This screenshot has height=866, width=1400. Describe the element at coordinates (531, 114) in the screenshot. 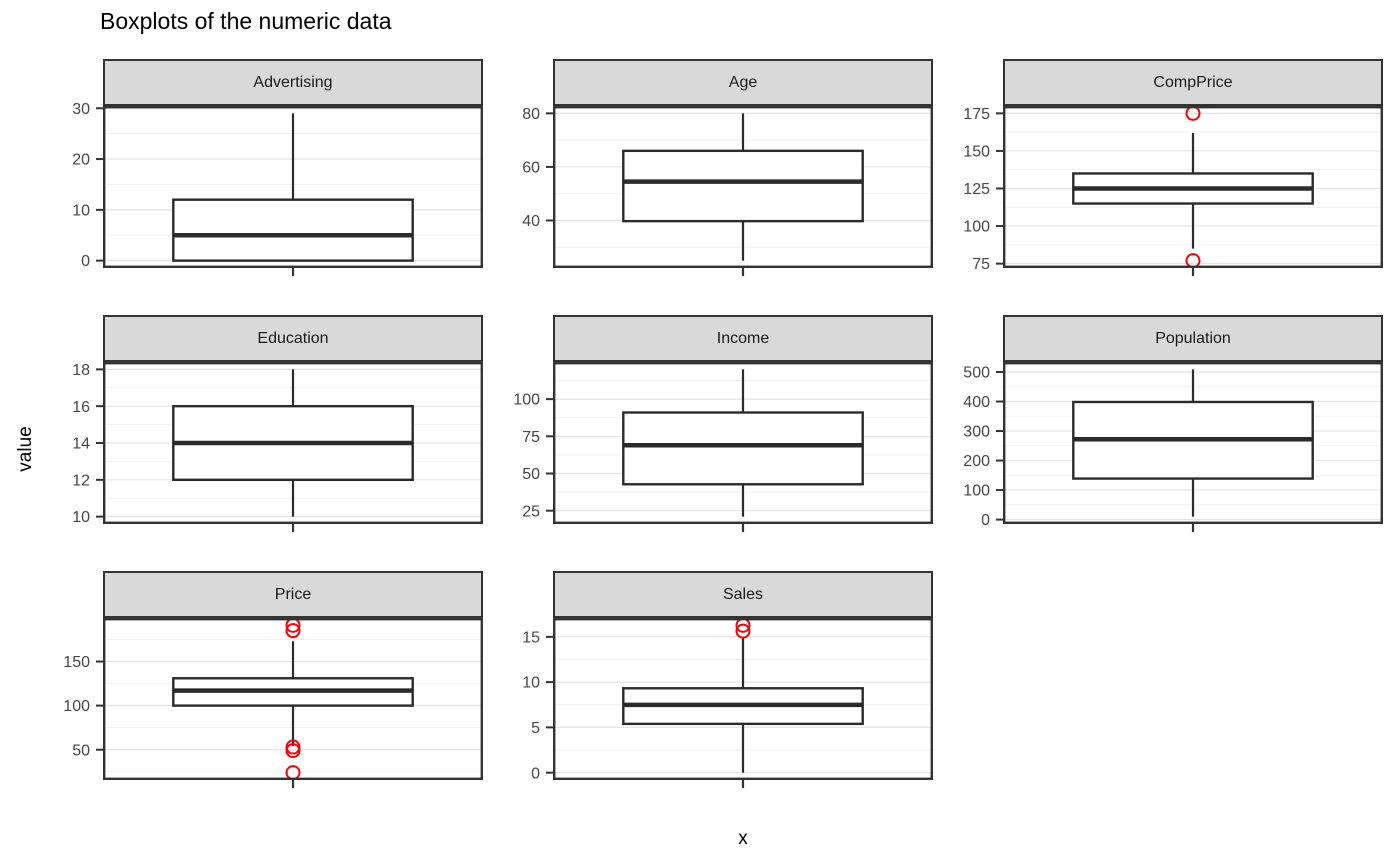

I see `y-tick-label: 80` at that location.